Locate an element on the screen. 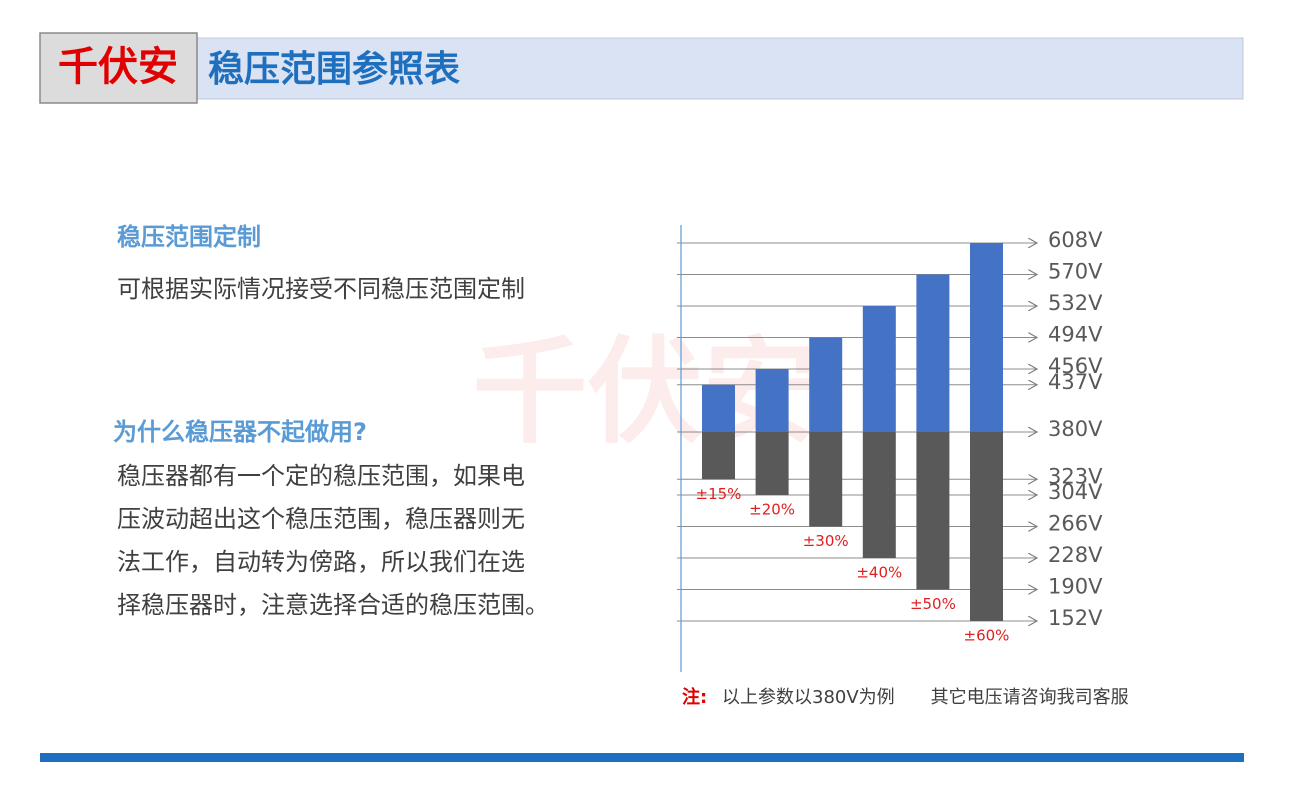  category-label: ±40% is located at coordinates (879, 573).